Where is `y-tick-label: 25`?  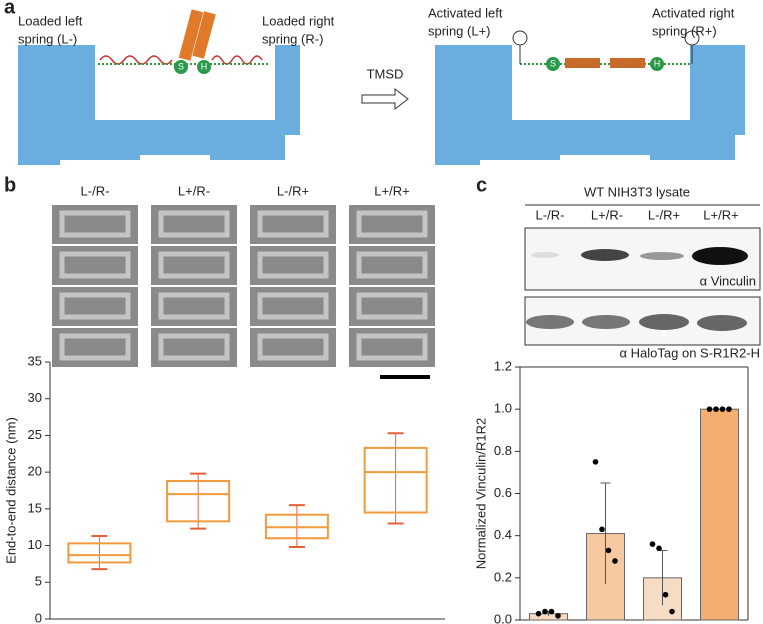
y-tick-label: 25 is located at coordinates (35, 434).